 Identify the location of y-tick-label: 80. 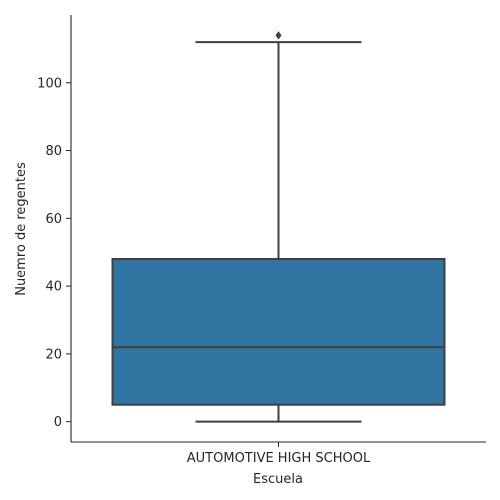
(53, 151).